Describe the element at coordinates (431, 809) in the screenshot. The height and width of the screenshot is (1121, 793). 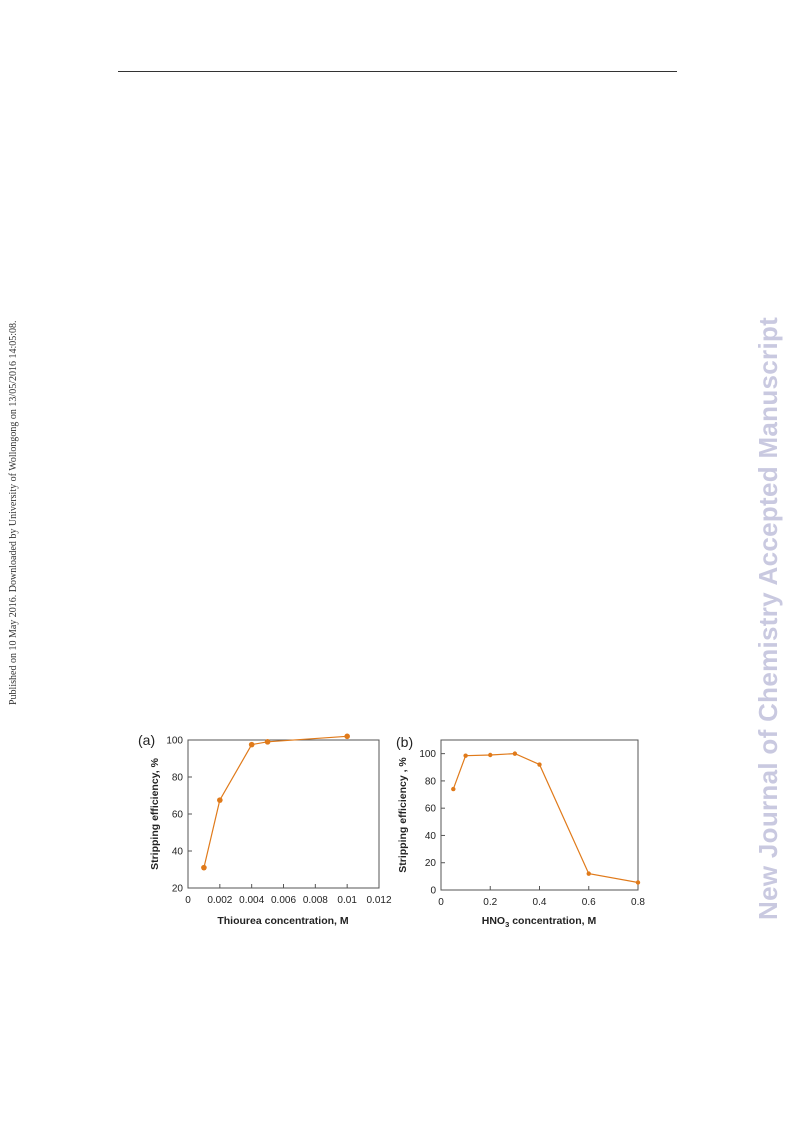
I see `y-tick-label-b: 60` at that location.